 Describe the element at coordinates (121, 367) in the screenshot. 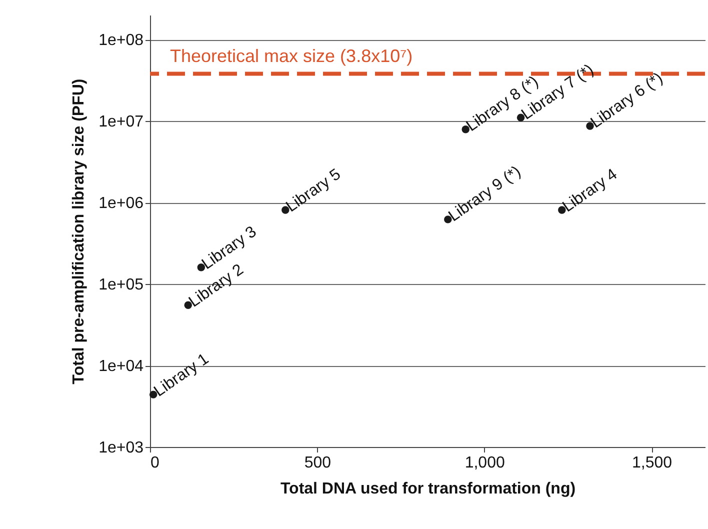

I see `y-tick-label: 1e+04` at that location.